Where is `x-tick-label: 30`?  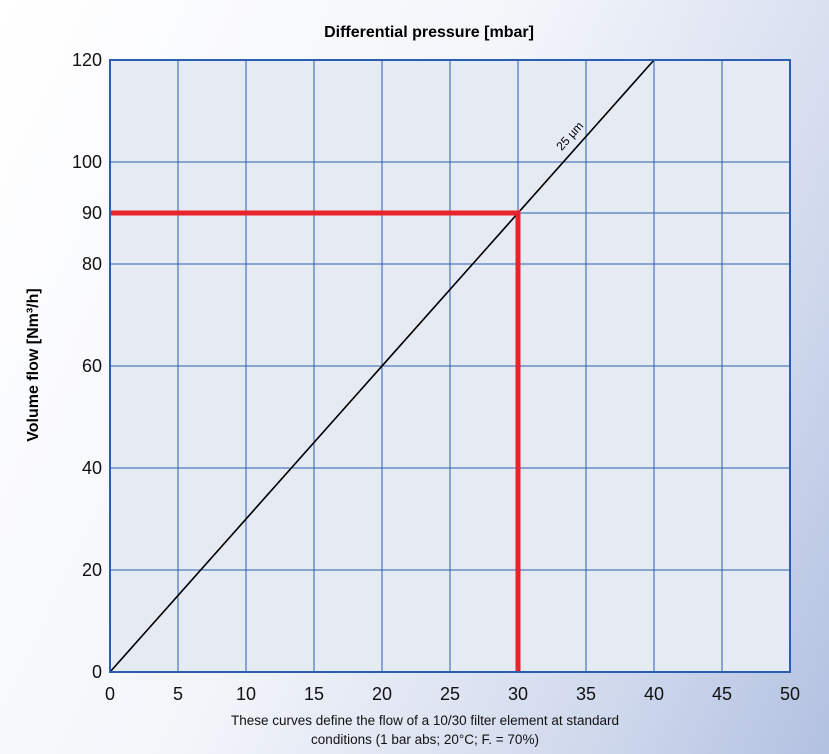 x-tick-label: 30 is located at coordinates (518, 694).